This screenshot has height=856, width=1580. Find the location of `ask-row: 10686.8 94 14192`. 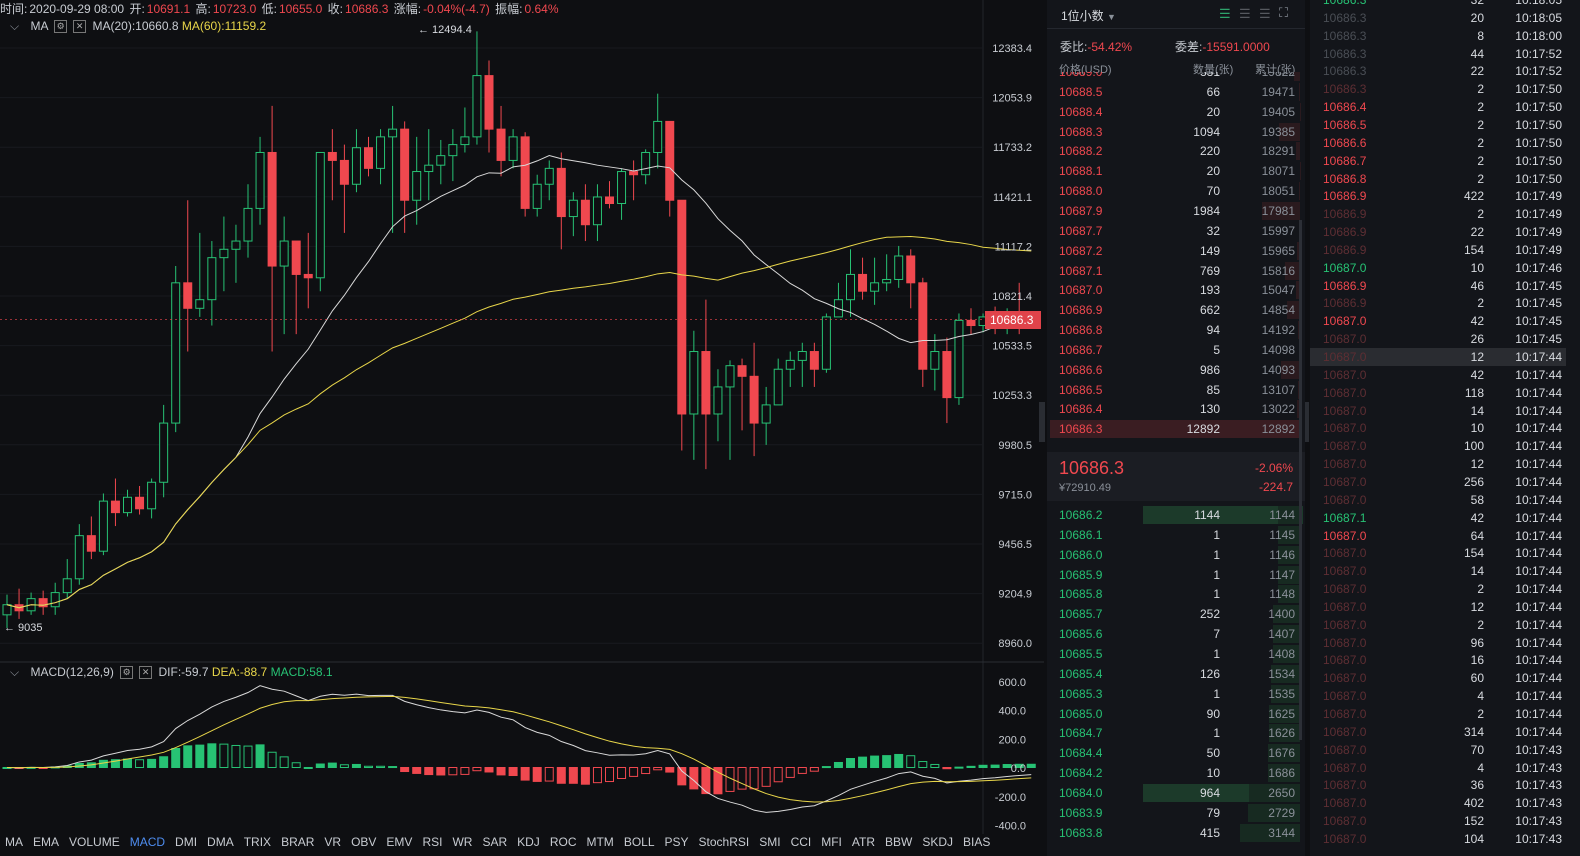

ask-row: 10686.8 94 14192 is located at coordinates (1176, 330).